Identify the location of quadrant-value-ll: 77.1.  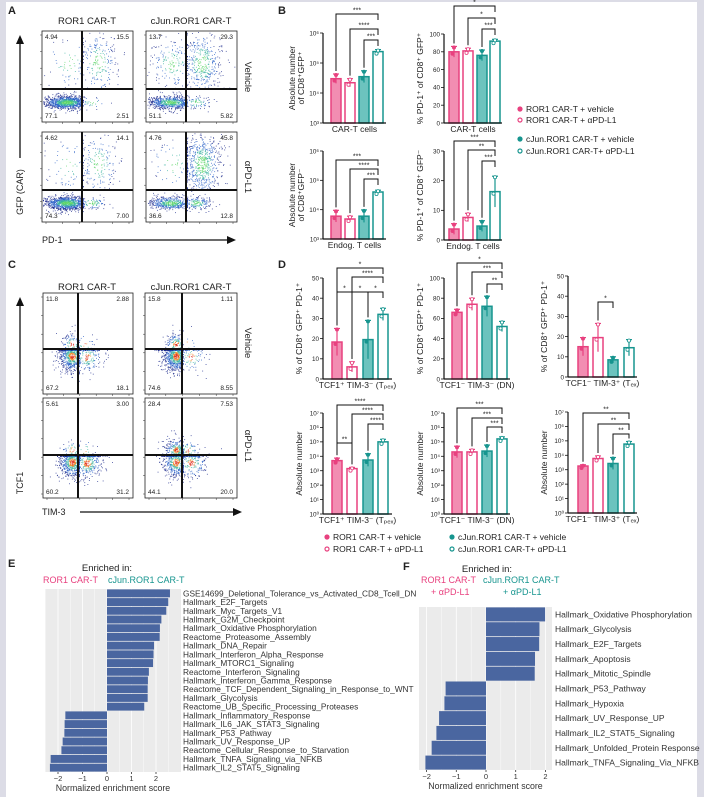
(51, 116).